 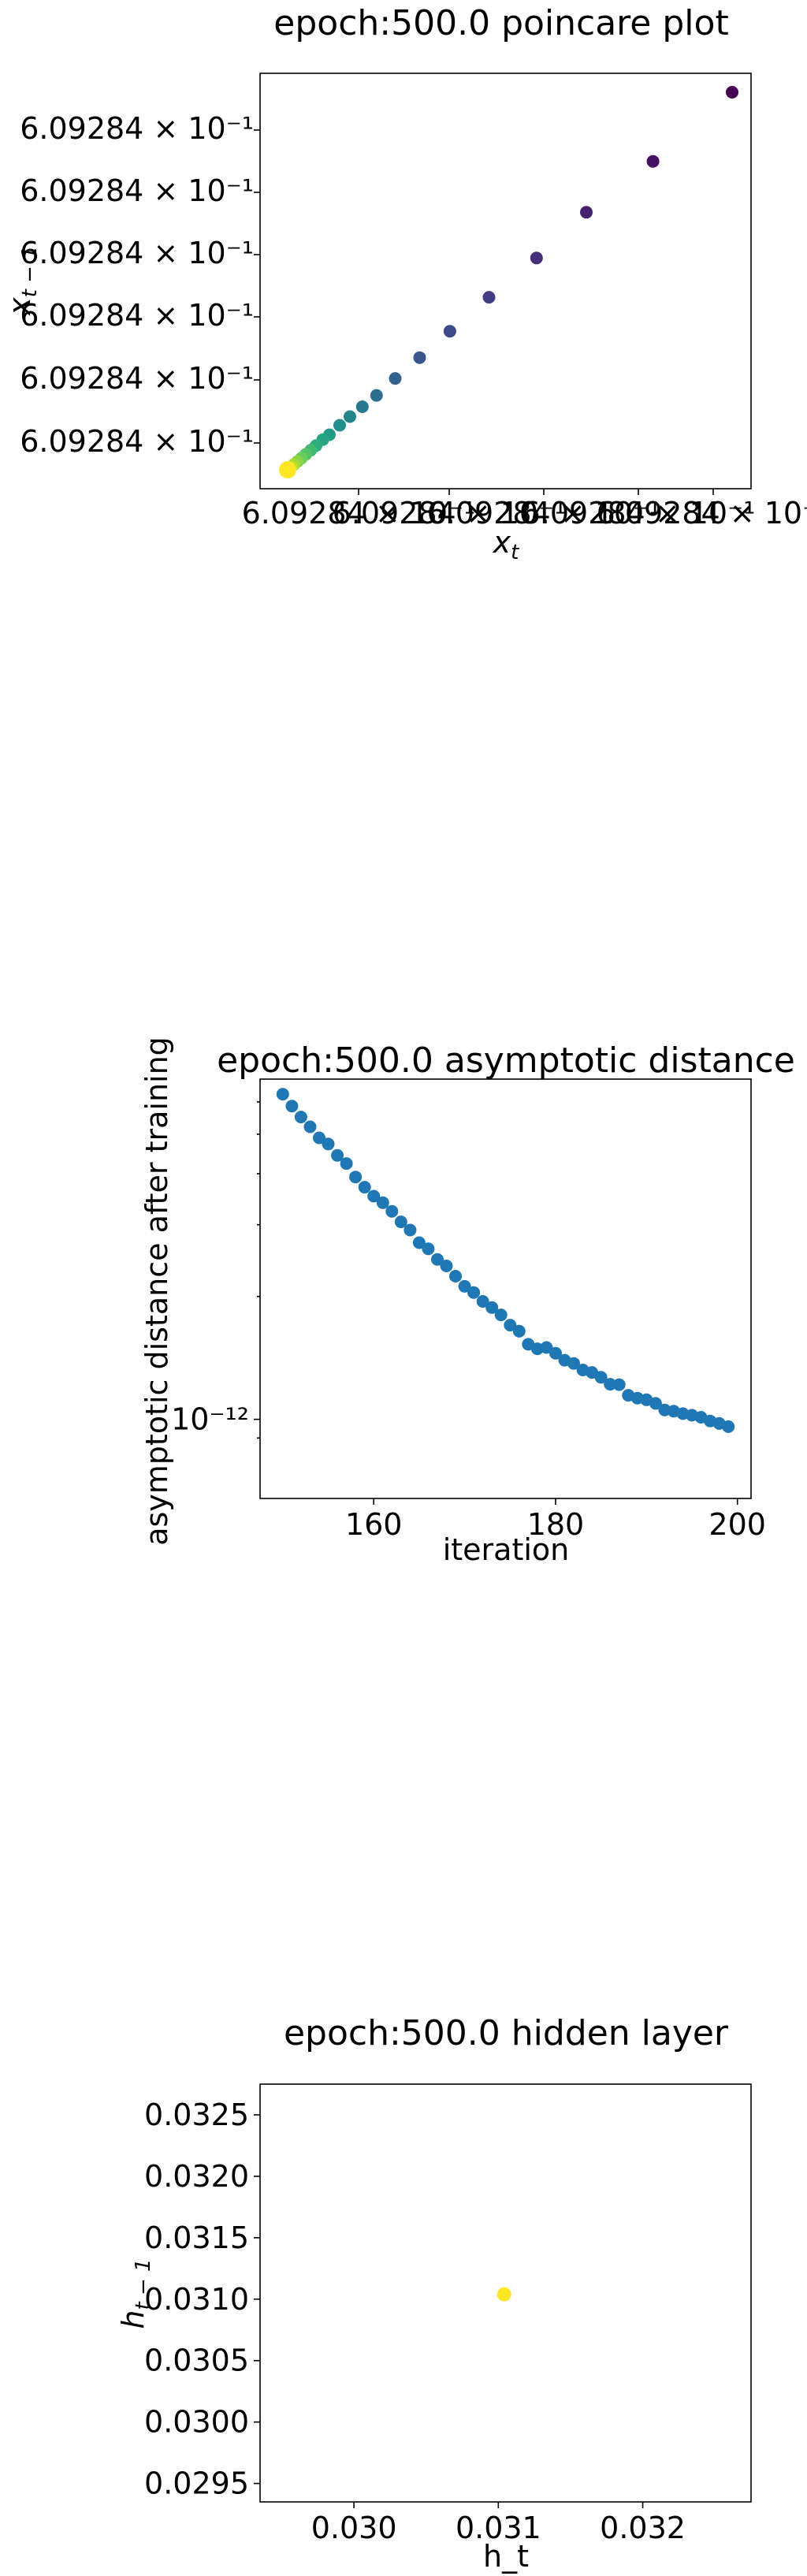 I want to click on hidden-layer-plot-frame, so click(x=505, y=2293).